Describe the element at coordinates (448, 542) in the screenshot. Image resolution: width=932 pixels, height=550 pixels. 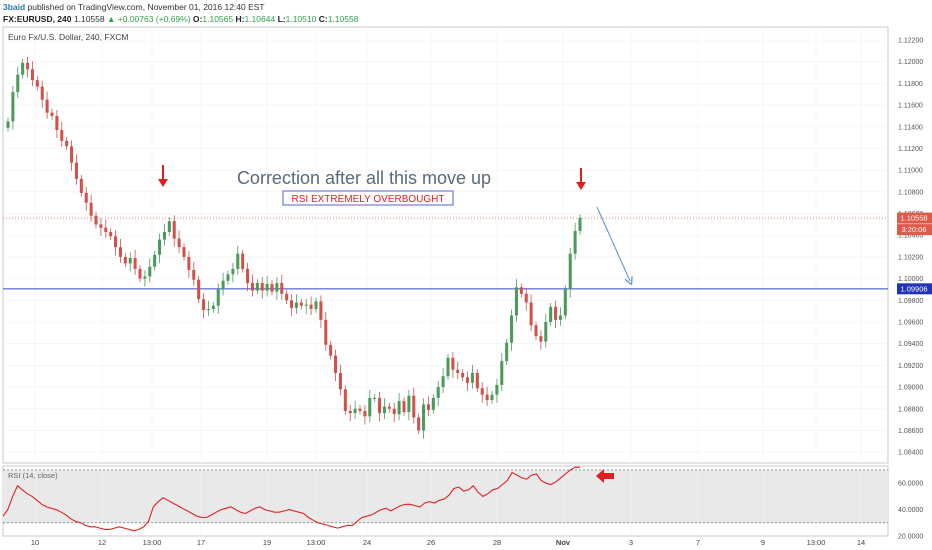
I see `time-axis: 10 12 13:00 17 19 13:00 24 26 28 Nov 3 7 9 13:00 14` at that location.